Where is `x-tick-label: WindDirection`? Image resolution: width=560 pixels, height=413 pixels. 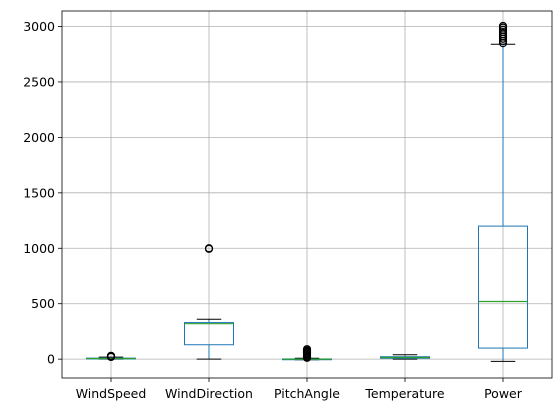 x-tick-label: WindDirection is located at coordinates (209, 393).